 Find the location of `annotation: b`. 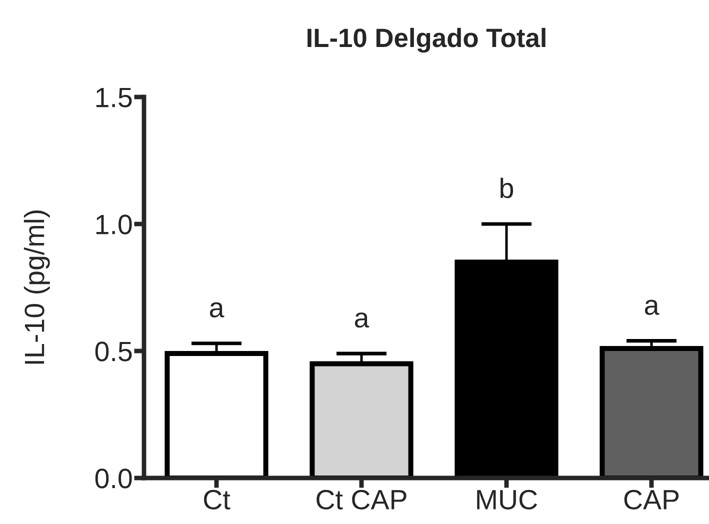

annotation: b is located at coordinates (507, 188).